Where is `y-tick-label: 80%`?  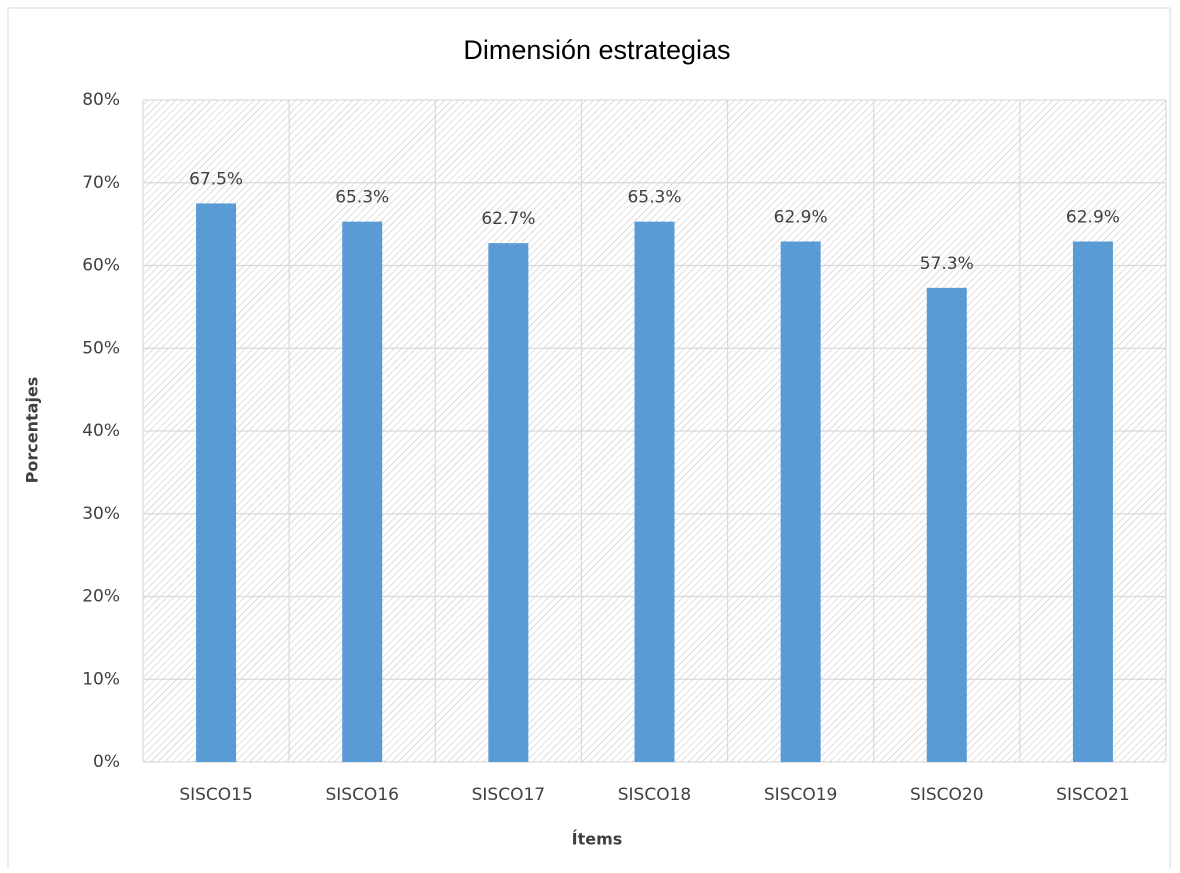 y-tick-label: 80% is located at coordinates (101, 100).